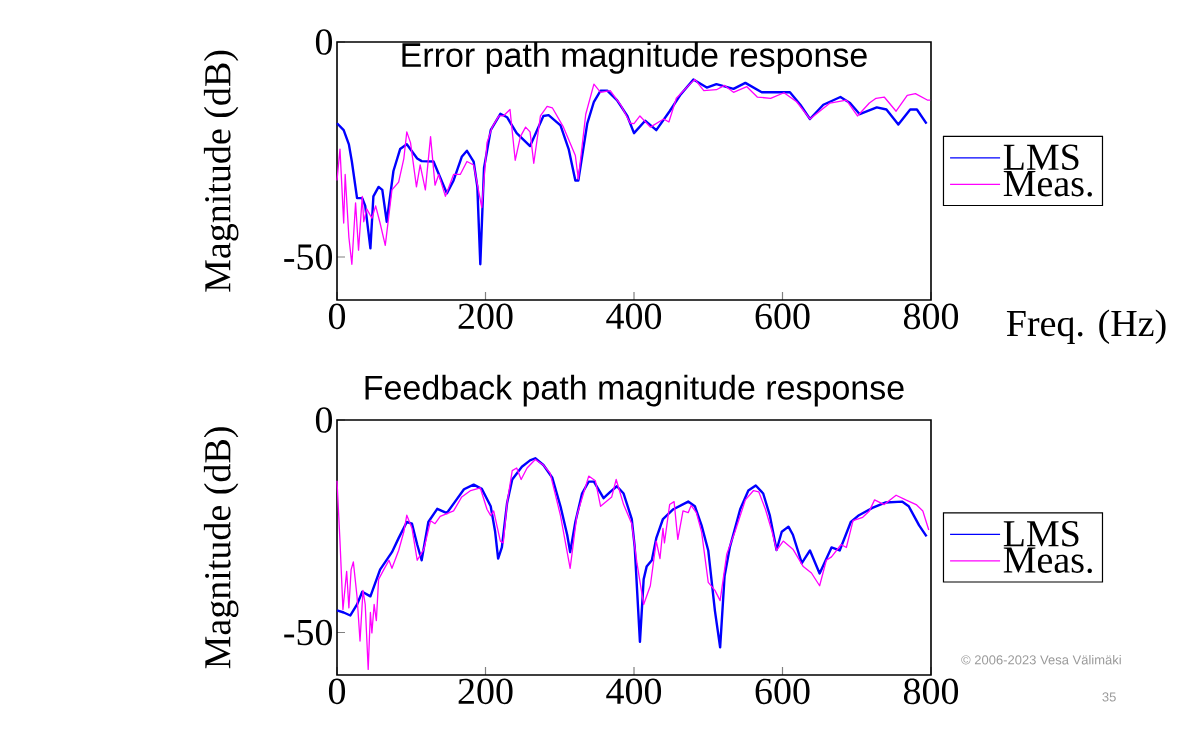 This screenshot has width=1181, height=735. Describe the element at coordinates (1109, 697) in the screenshot. I see `text: 35` at that location.